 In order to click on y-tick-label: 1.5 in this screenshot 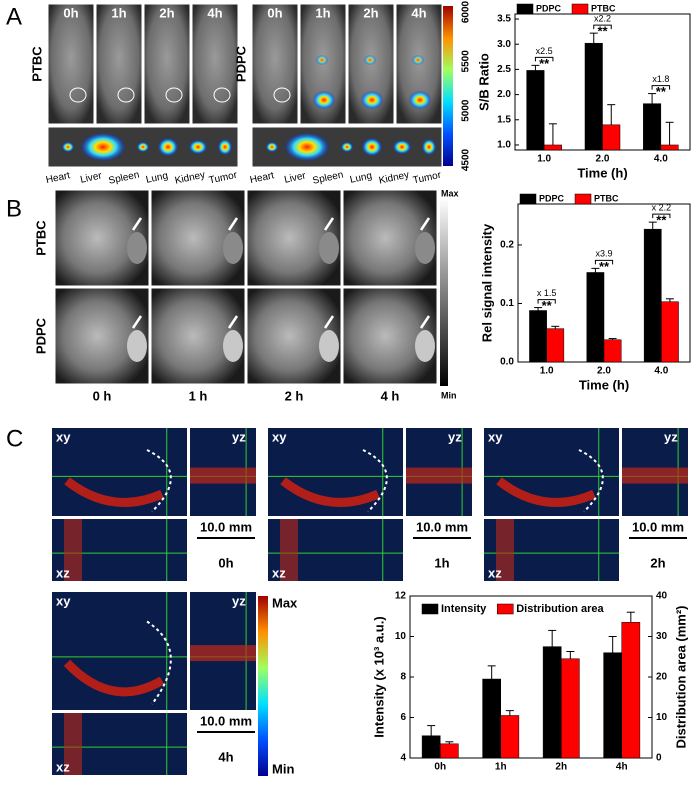, I will do `click(504, 119)`.